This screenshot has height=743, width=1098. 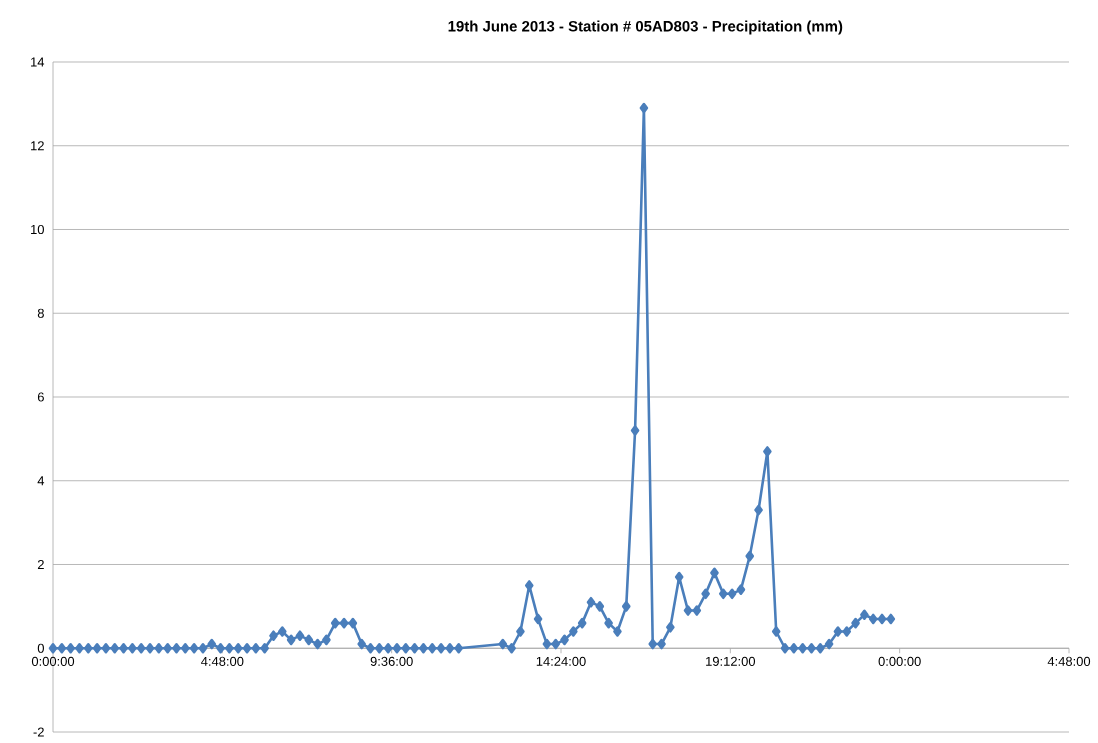 What do you see at coordinates (645, 27) in the screenshot?
I see `chart-title: 19th June 2013 - Station # 05AD803 - Precipitation (mm)` at bounding box center [645, 27].